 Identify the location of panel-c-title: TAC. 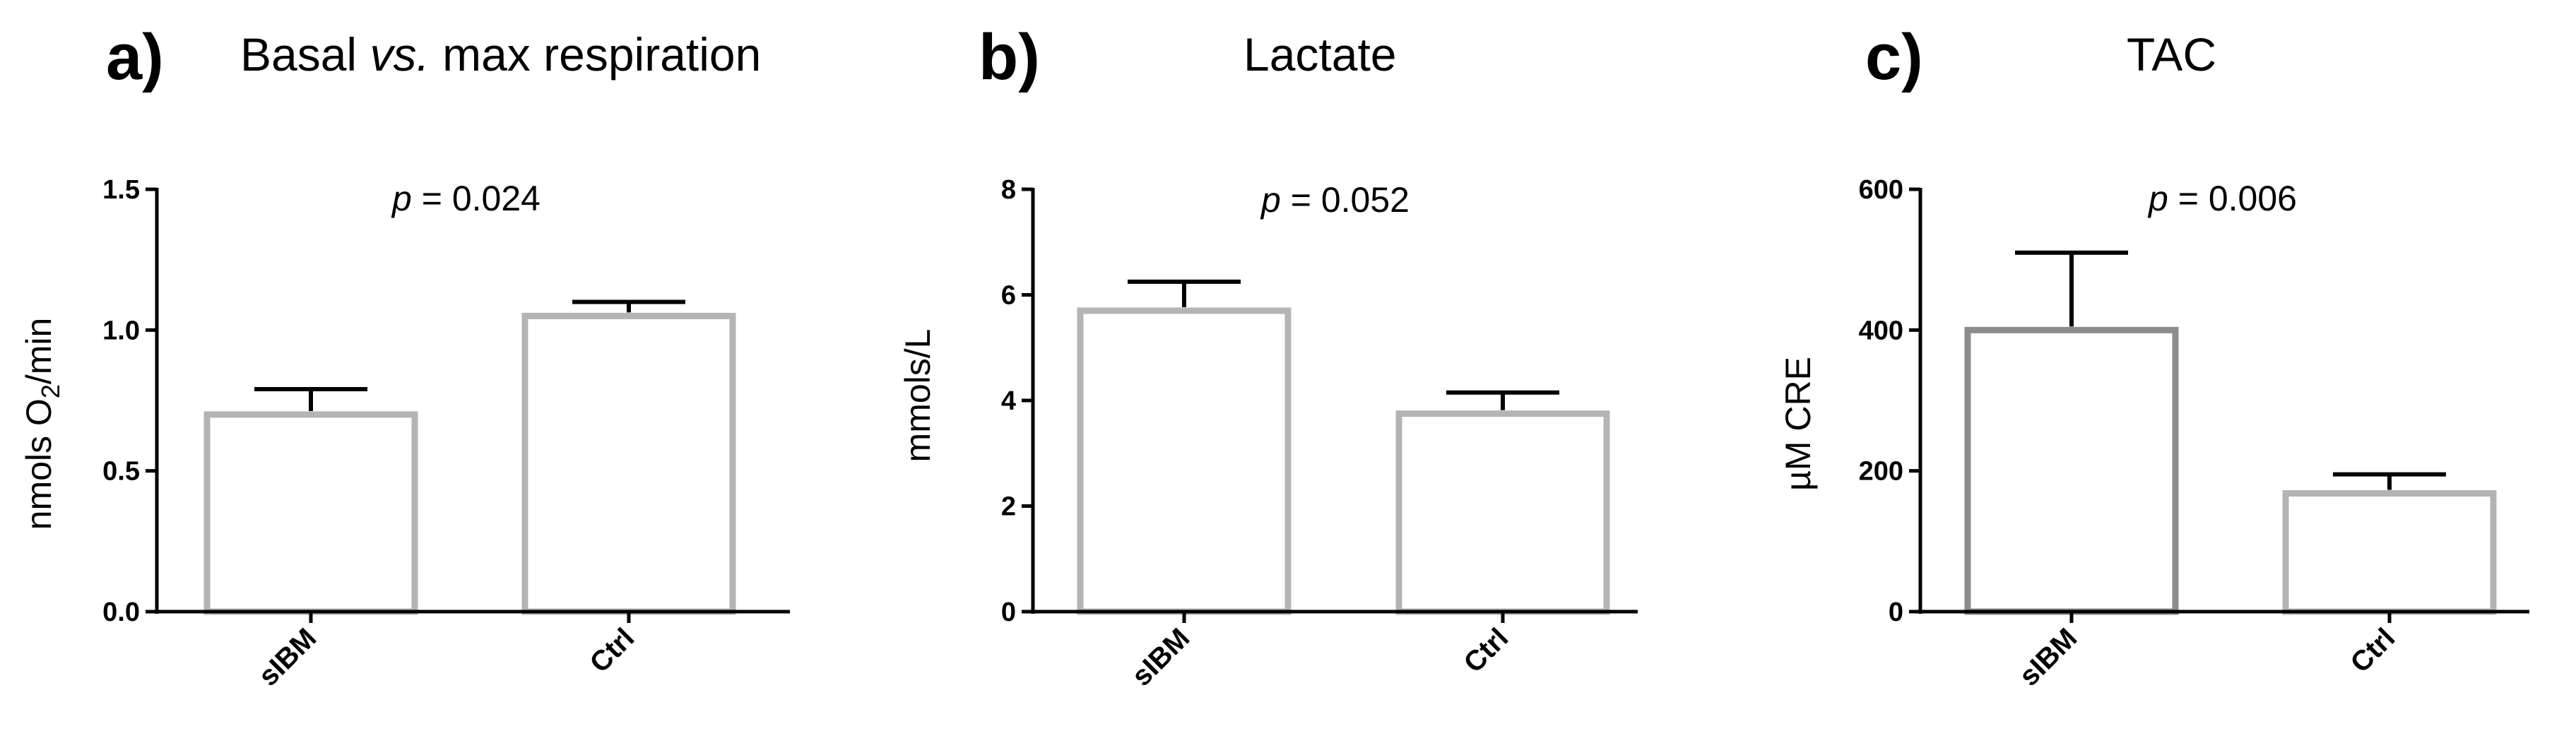
(2171, 54).